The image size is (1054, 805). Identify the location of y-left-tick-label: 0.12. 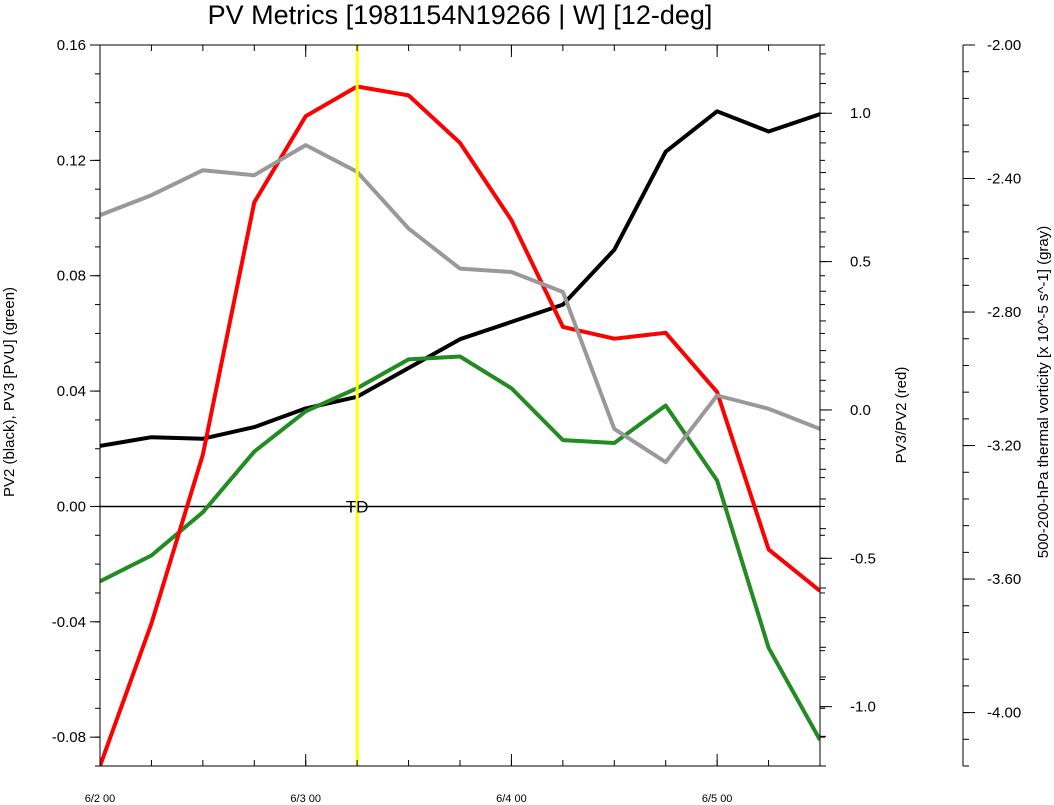
(71, 160).